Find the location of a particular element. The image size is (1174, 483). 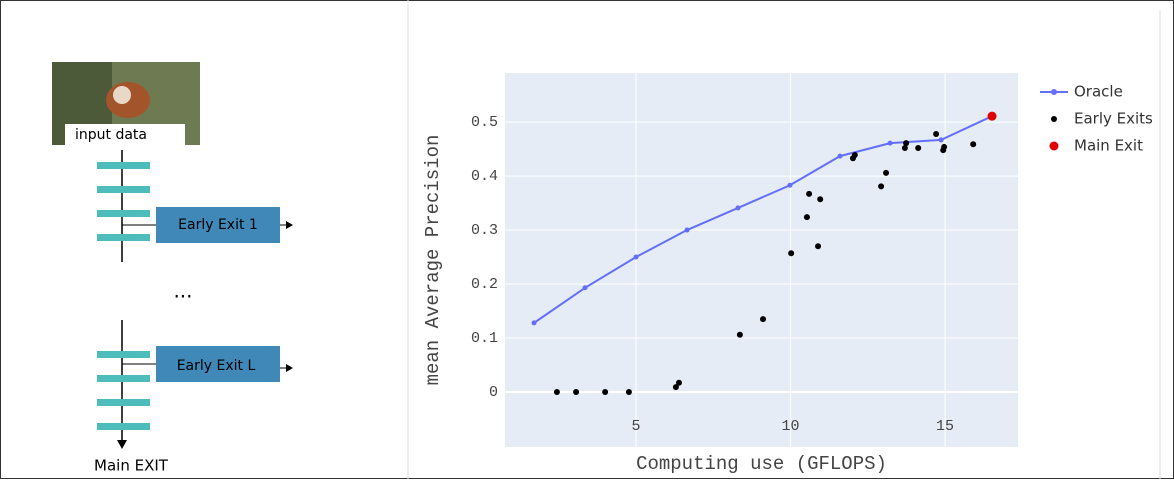

exit-label: Early Exit 1 is located at coordinates (218, 225).